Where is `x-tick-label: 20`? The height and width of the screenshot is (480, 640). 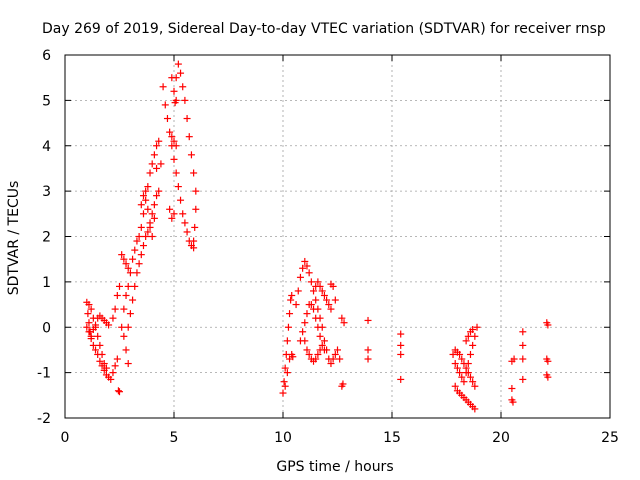 x-tick-label: 20 is located at coordinates (501, 438).